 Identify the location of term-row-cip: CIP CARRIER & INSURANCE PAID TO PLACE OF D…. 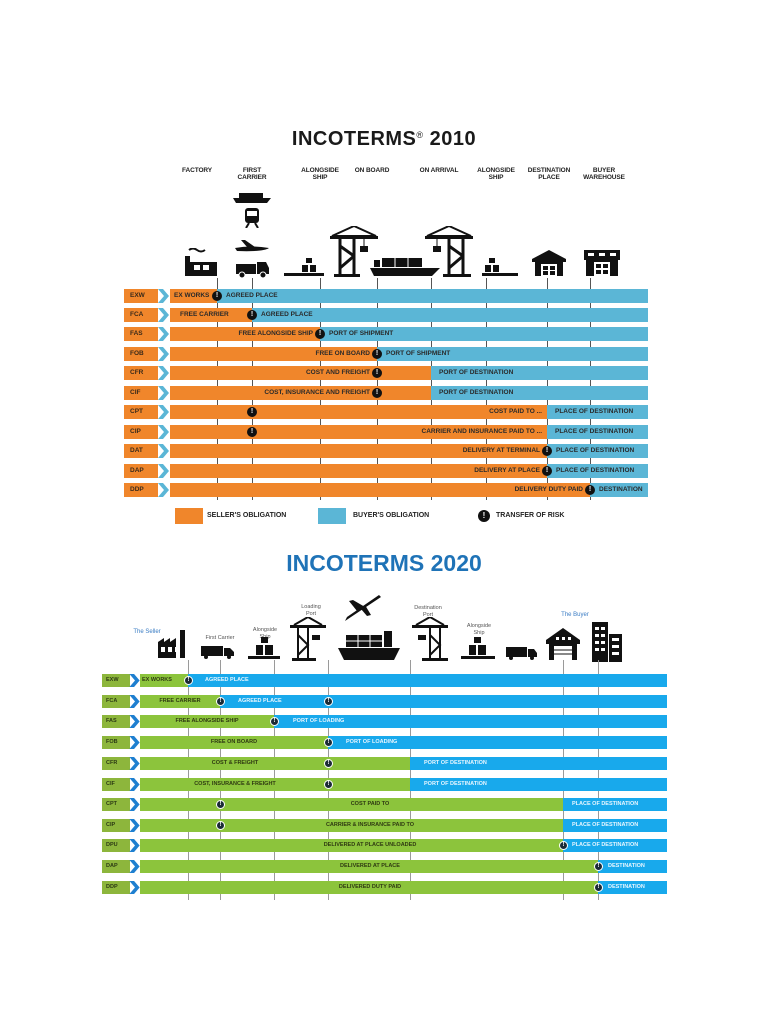
(385, 825).